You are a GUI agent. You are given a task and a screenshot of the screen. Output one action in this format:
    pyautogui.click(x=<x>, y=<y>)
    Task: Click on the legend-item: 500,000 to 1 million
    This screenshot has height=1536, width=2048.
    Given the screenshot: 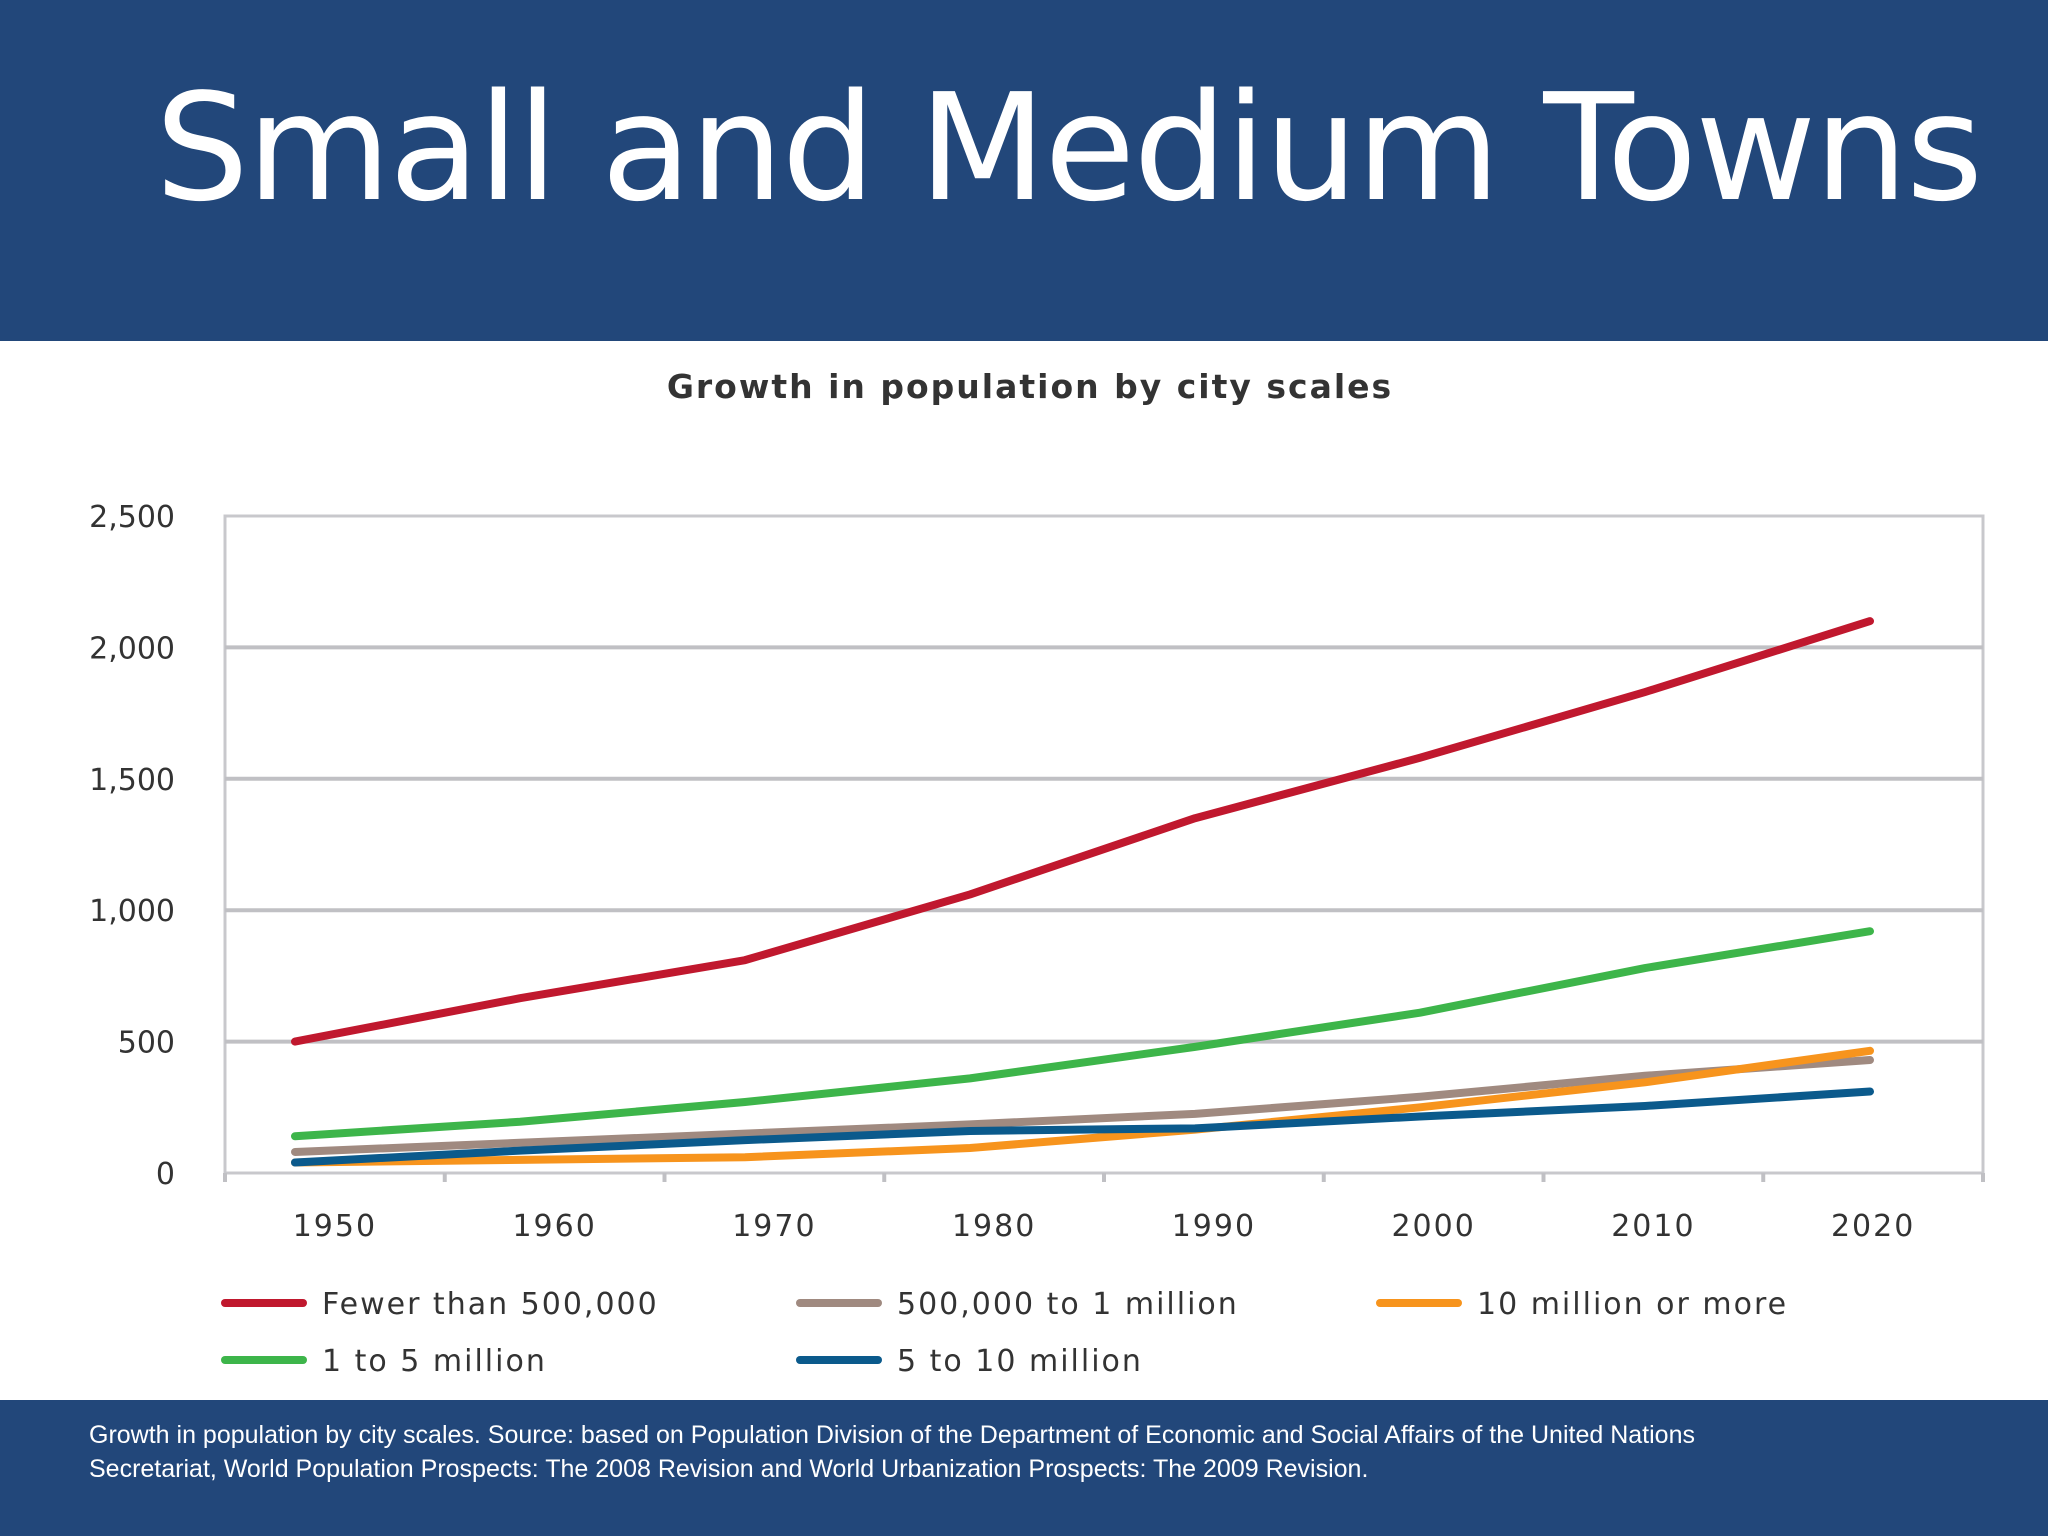 What is the action you would take?
    pyautogui.click(x=1017, y=1304)
    